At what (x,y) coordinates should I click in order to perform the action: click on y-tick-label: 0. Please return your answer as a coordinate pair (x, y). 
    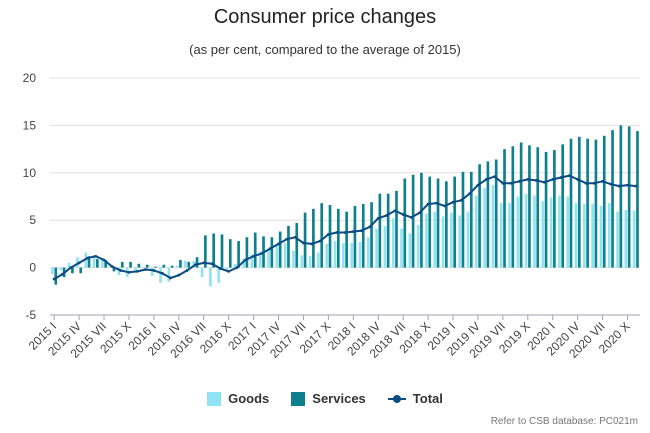
    Looking at the image, I should click on (32, 268).